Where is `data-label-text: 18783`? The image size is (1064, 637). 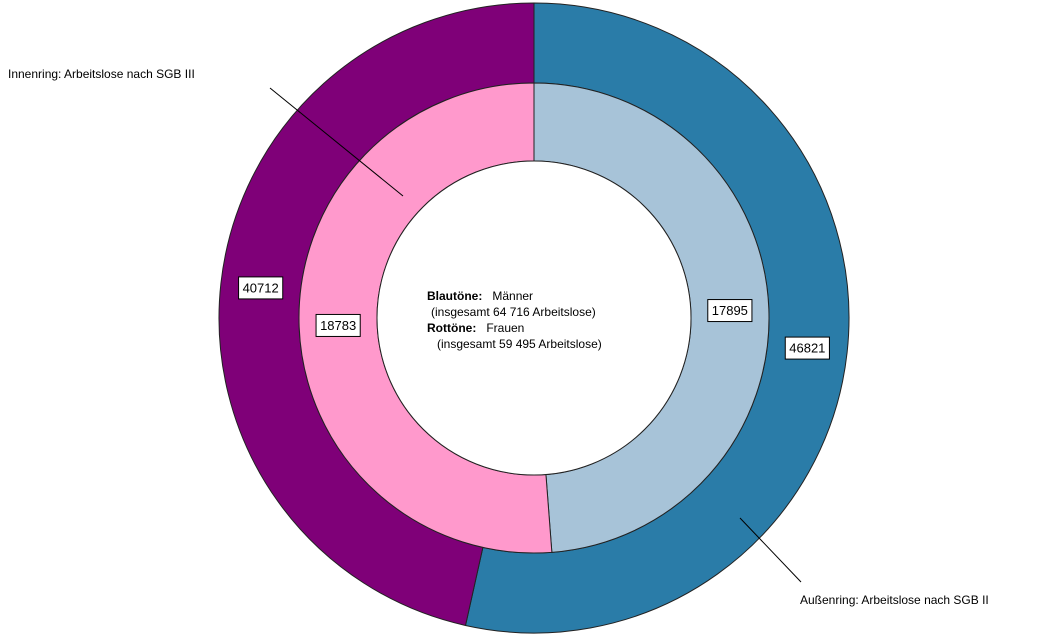 data-label-text: 18783 is located at coordinates (338, 325).